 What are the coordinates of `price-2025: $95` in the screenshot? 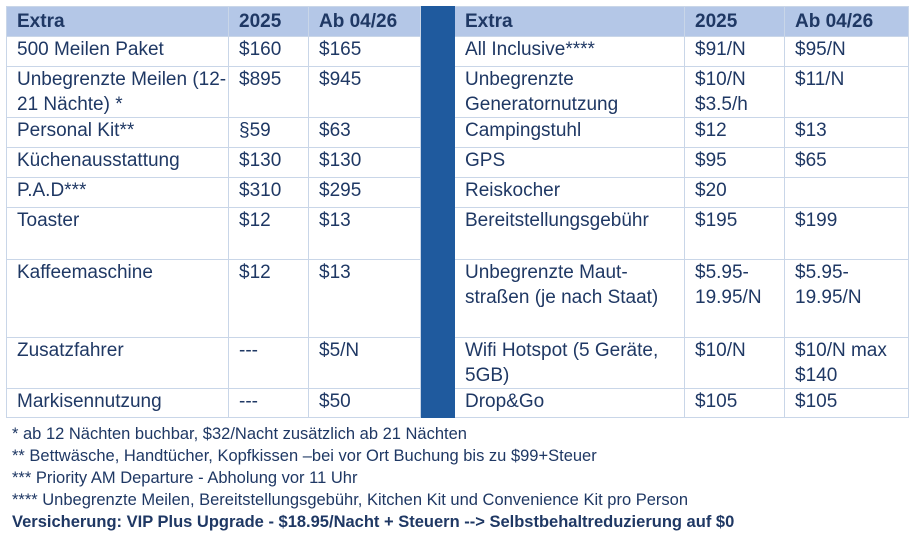 It's located at (734, 162).